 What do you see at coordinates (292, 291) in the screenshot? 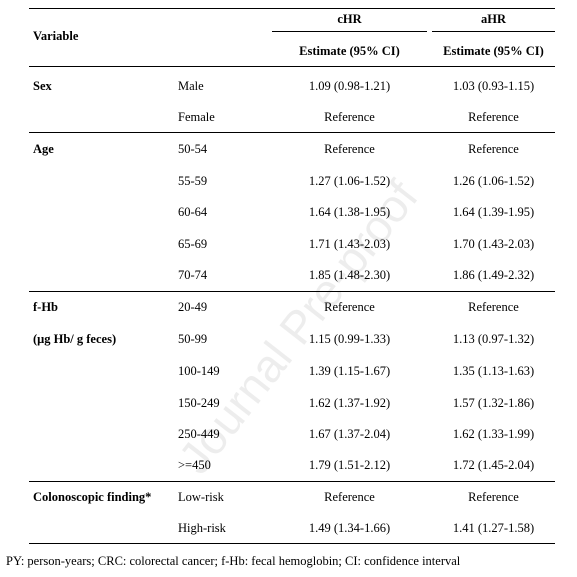
I see `age-section-rule` at bounding box center [292, 291].